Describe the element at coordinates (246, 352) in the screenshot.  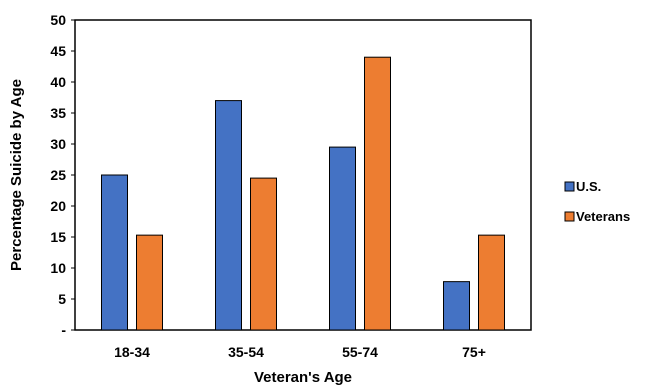
I see `x-tick-label: 35-54` at that location.